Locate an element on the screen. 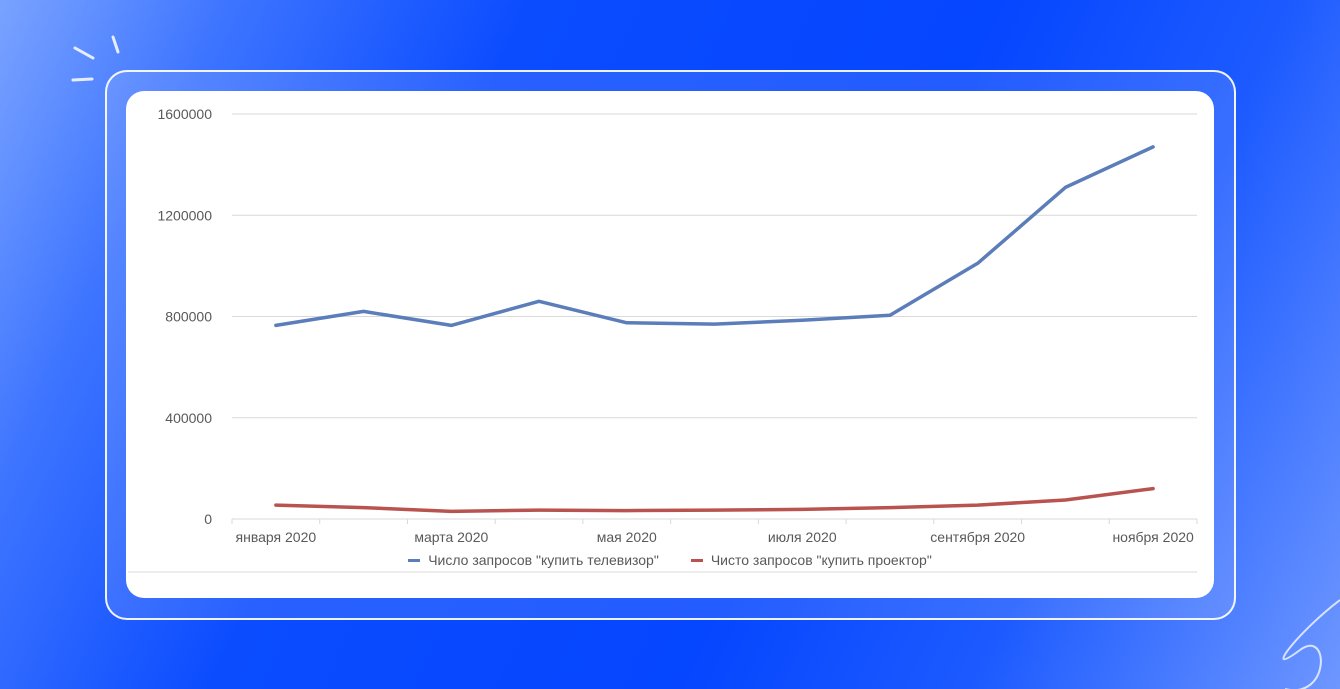 The image size is (1340, 689). legend-label-projector: Чисто запросов "купить проектор" is located at coordinates (821, 560).